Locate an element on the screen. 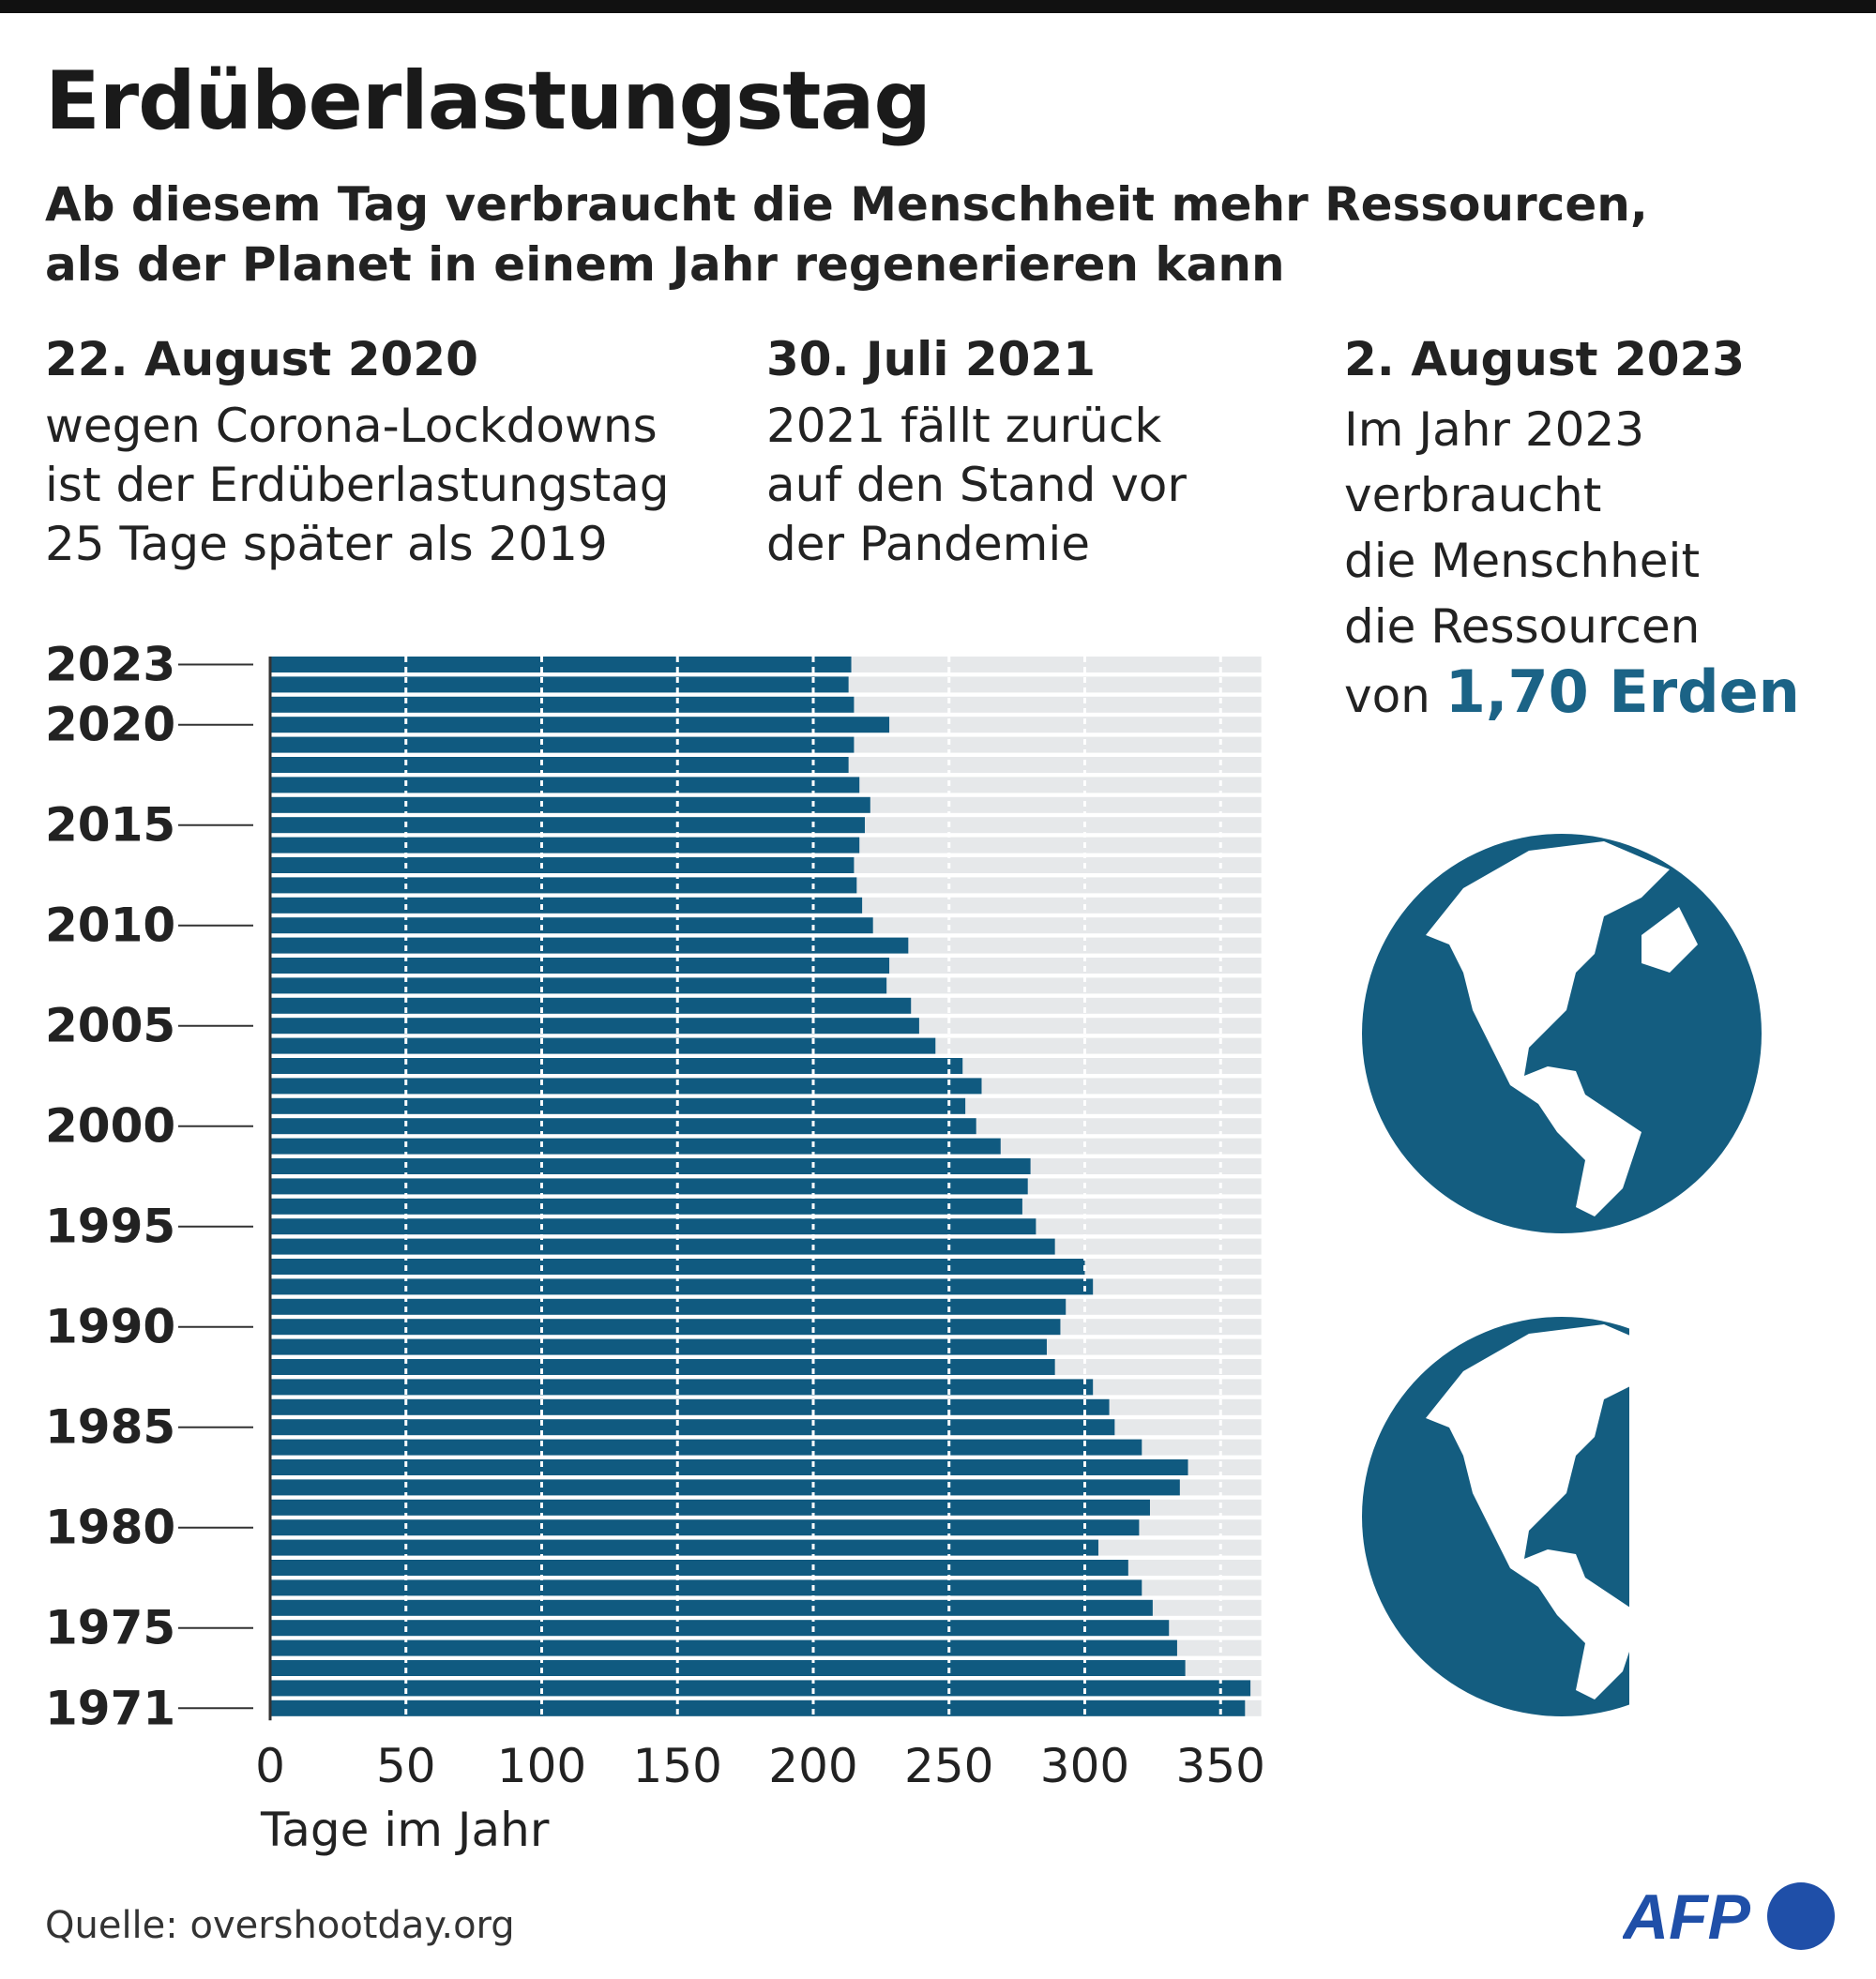  bar-1990 is located at coordinates (665, 1327).